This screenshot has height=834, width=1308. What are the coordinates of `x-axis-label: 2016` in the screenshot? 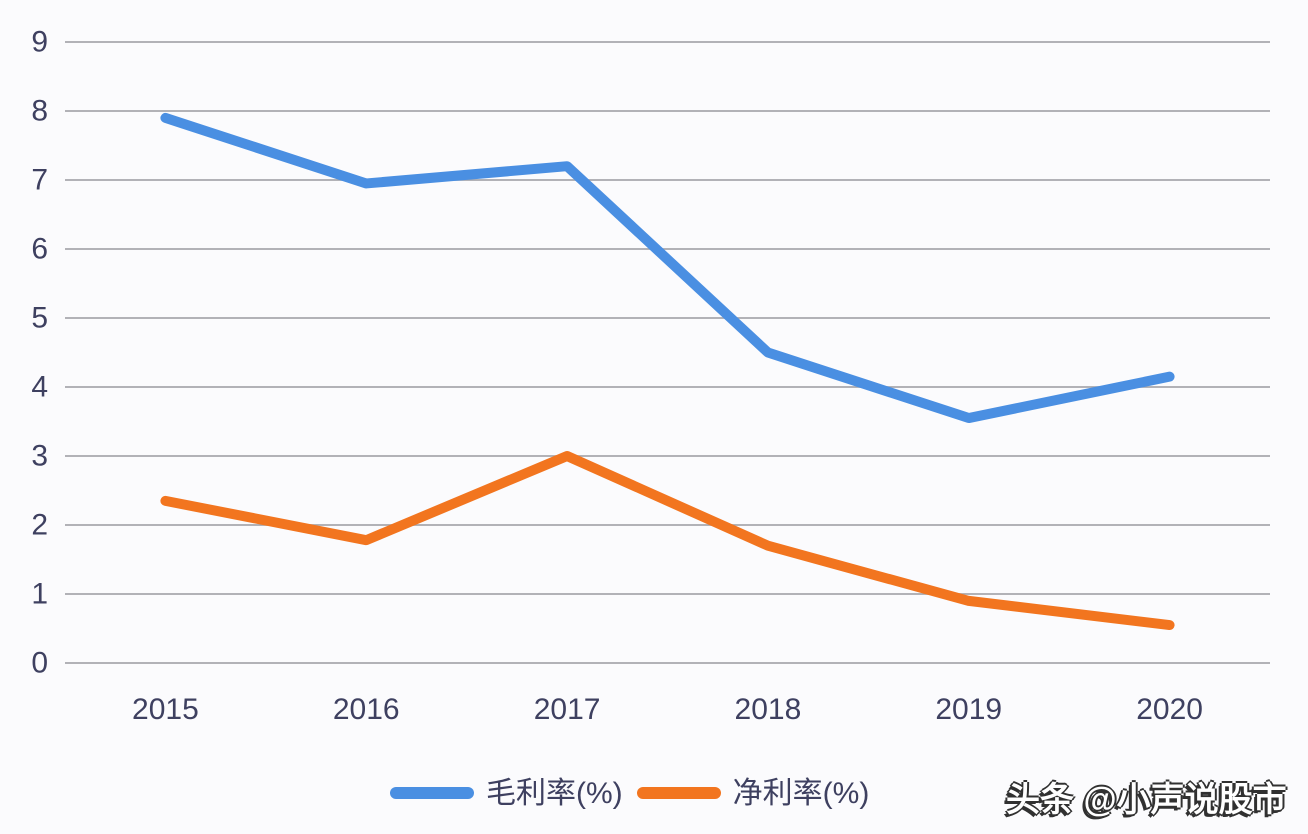 It's located at (366, 709).